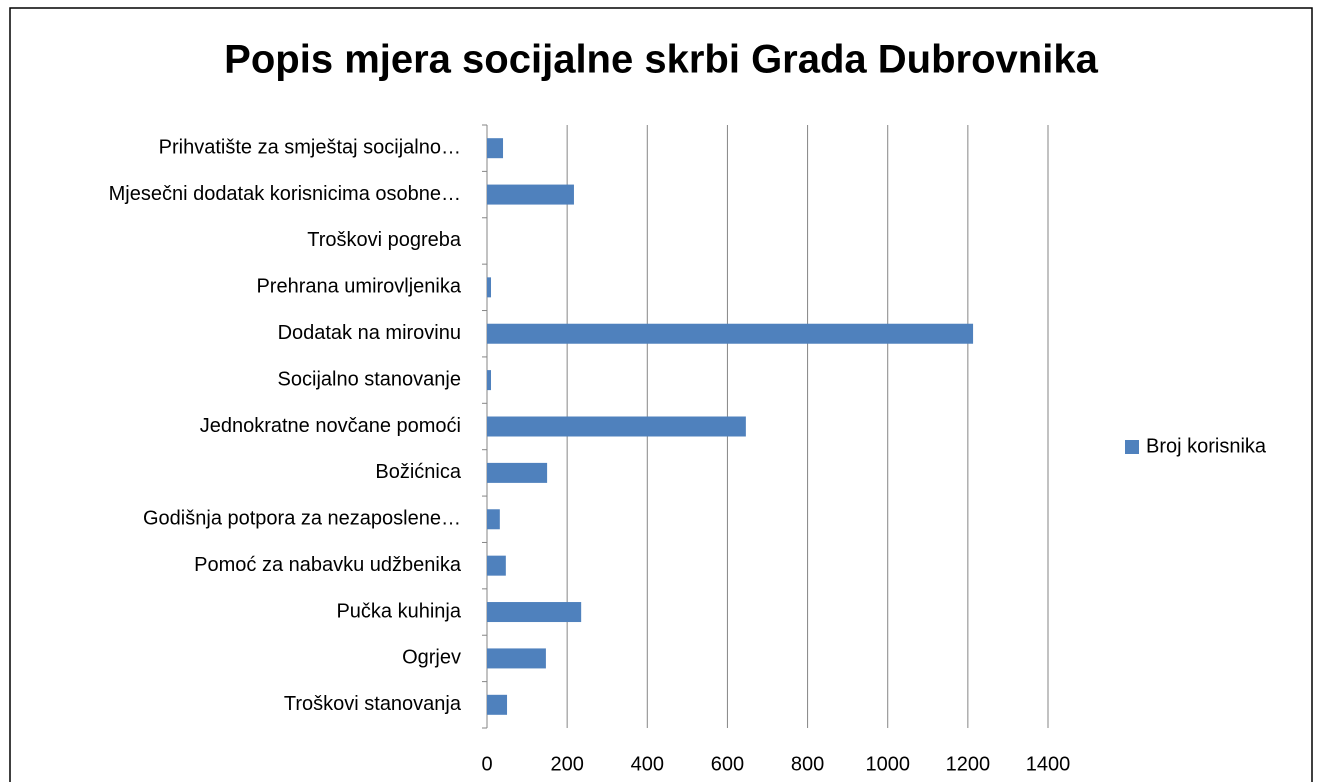  I want to click on y-tick-label: Socijalno stanovanje, so click(369, 379).